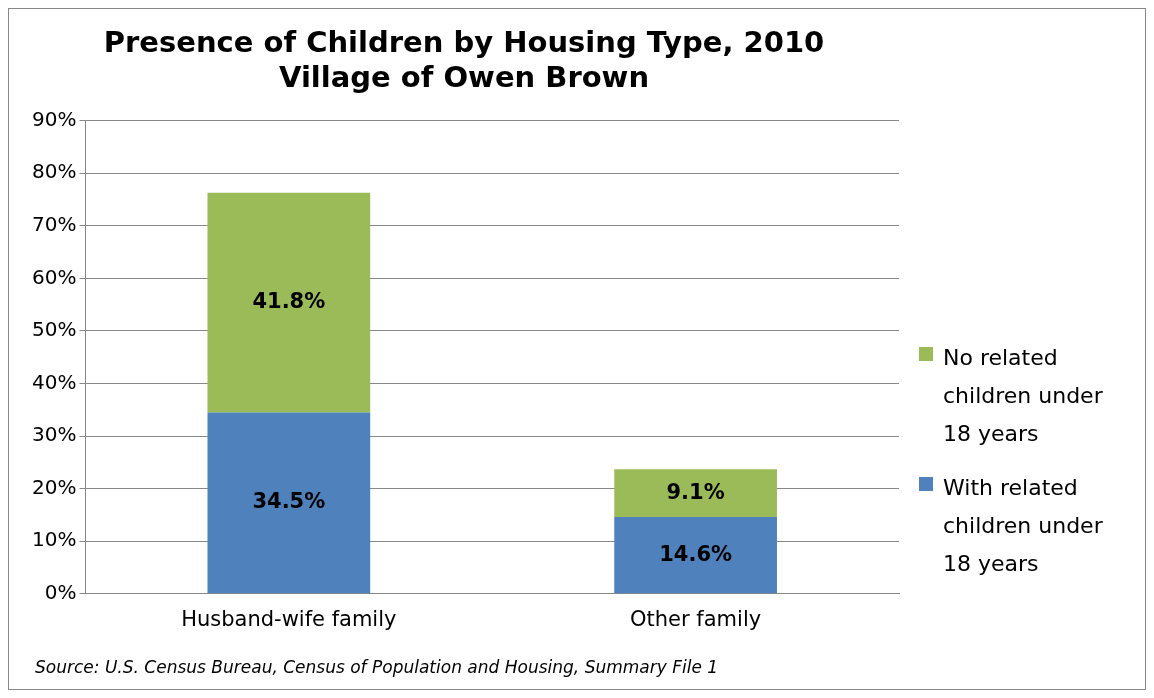 The width and height of the screenshot is (1154, 698). What do you see at coordinates (464, 59) in the screenshot?
I see `chart-title: Presence of Children by Housing Type, 2010 Village of Owen Brown` at bounding box center [464, 59].